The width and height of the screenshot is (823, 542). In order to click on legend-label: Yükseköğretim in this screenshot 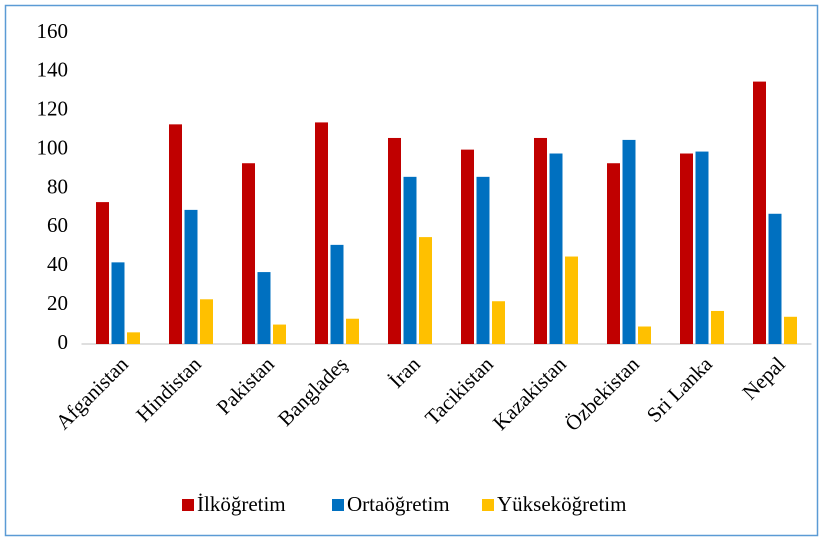, I will do `click(561, 504)`.